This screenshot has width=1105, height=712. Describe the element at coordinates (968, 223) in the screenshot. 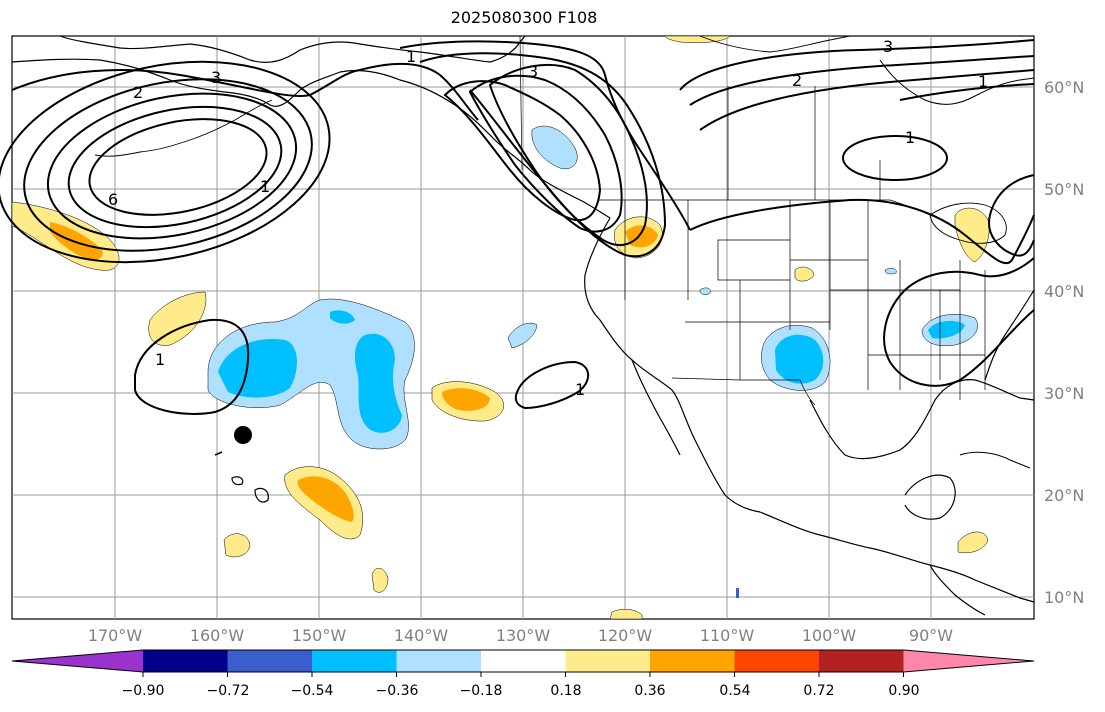

I see `great-lakes` at that location.